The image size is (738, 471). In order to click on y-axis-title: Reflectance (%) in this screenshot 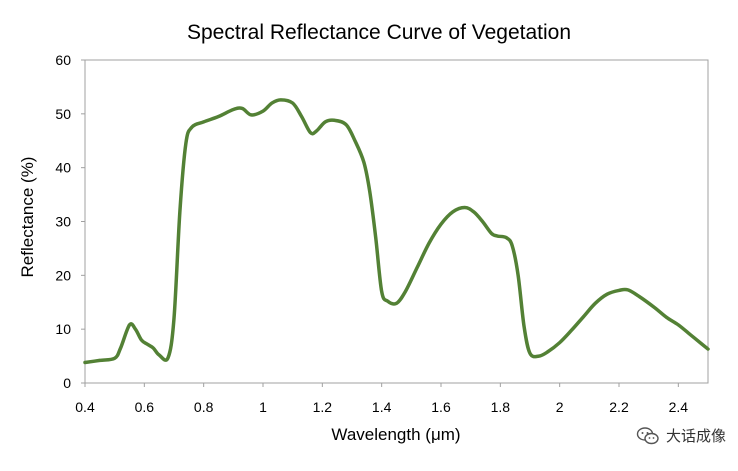, I will do `click(27, 217)`.